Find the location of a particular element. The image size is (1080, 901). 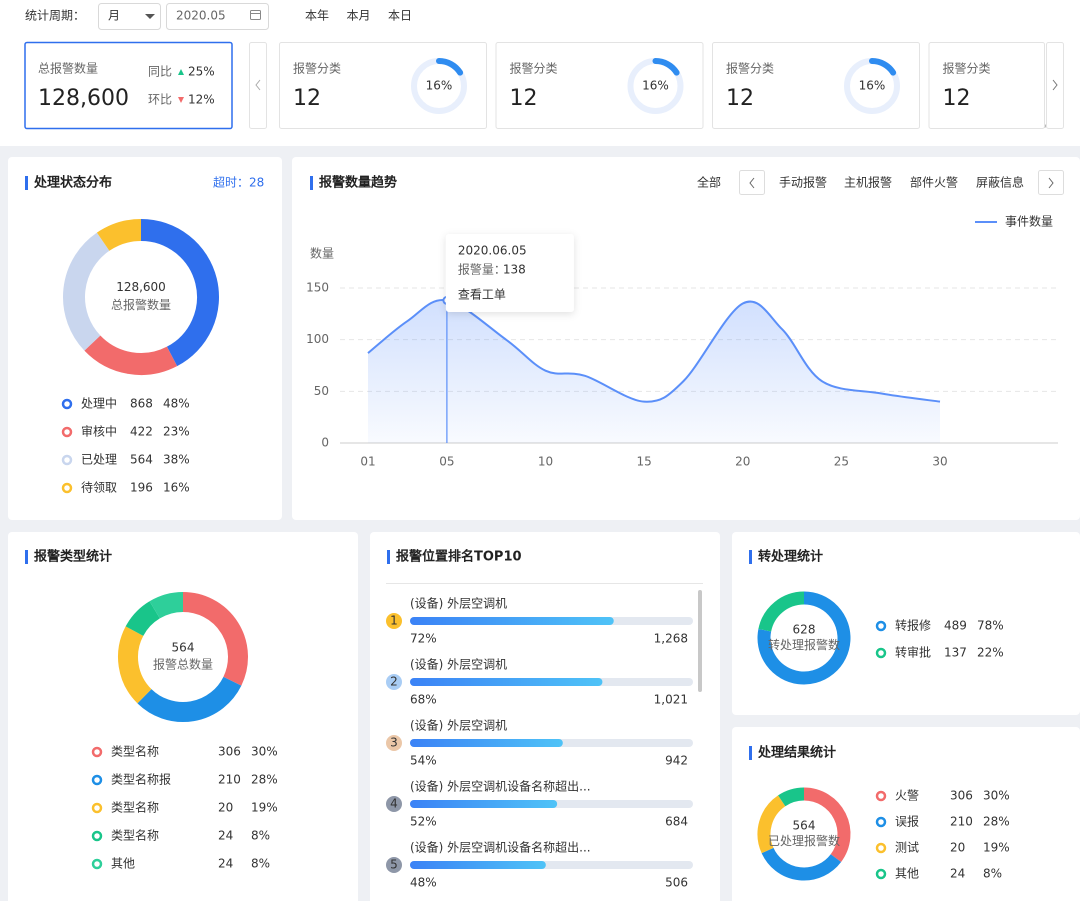

ring-arc is located at coordinates (666, 67).